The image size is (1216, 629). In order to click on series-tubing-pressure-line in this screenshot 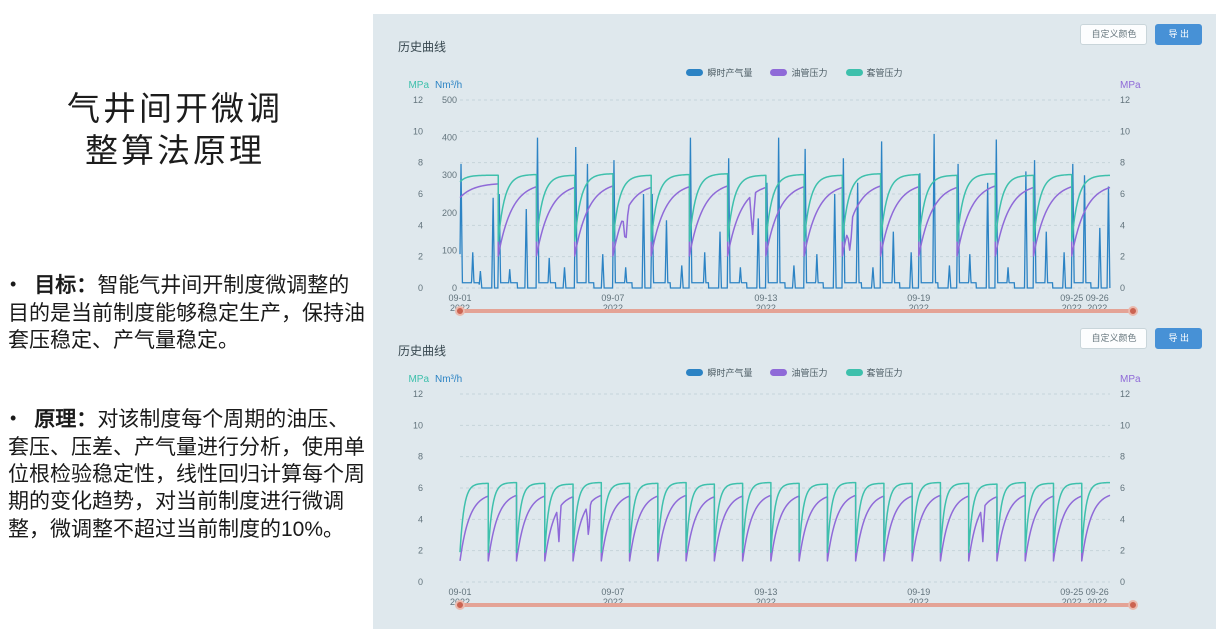, I will do `click(785, 528)`.